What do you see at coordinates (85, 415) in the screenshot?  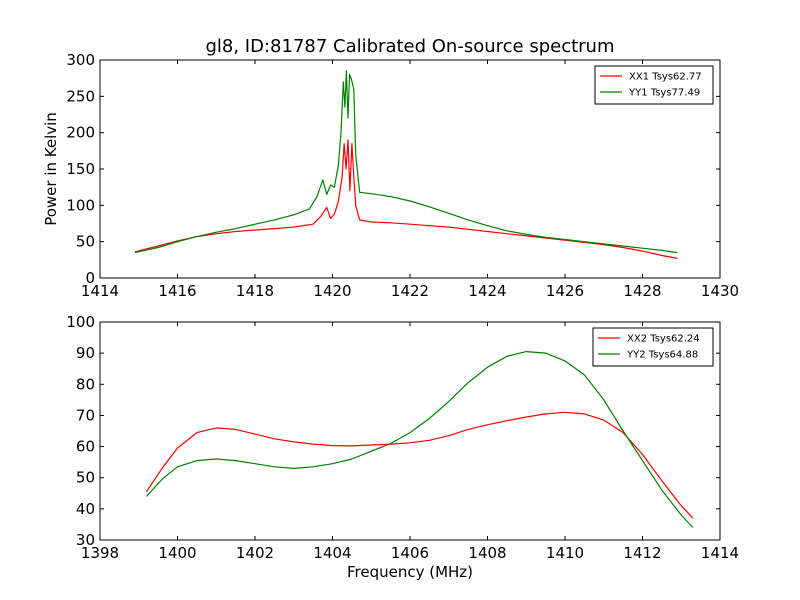 I see `bottom-ytick-label: 70` at bounding box center [85, 415].